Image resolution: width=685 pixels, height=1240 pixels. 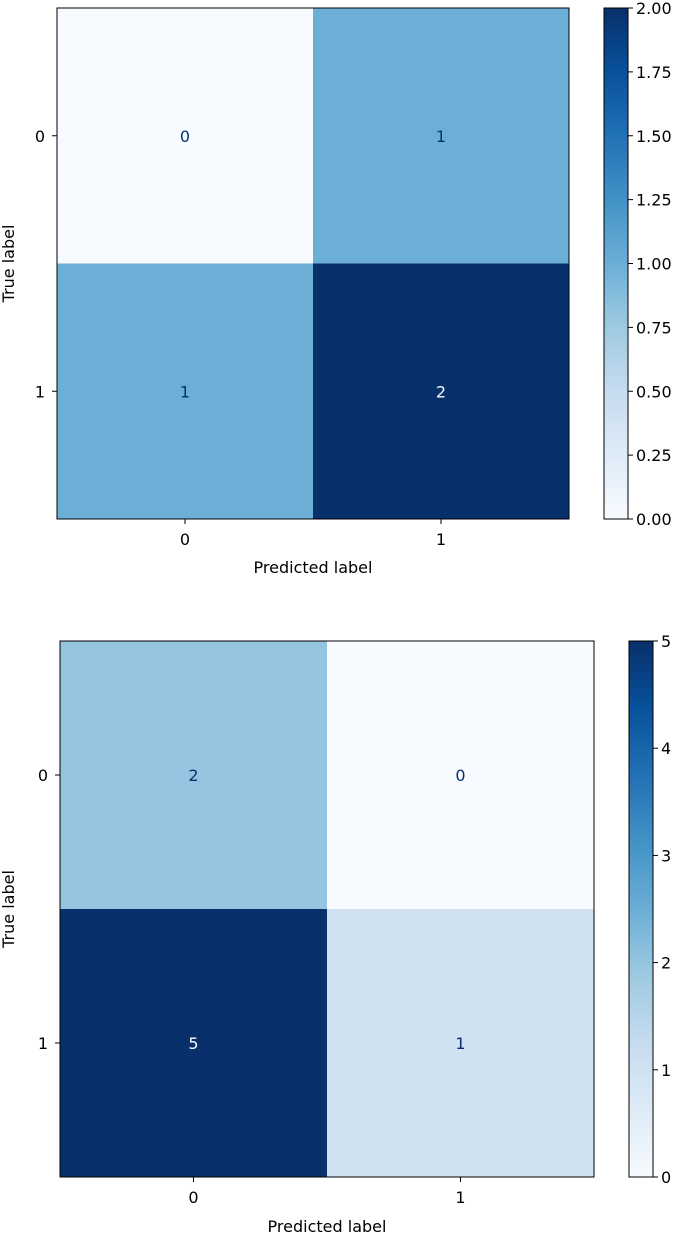 What do you see at coordinates (654, 200) in the screenshot?
I see `colorbar-tick-label: 1.25` at bounding box center [654, 200].